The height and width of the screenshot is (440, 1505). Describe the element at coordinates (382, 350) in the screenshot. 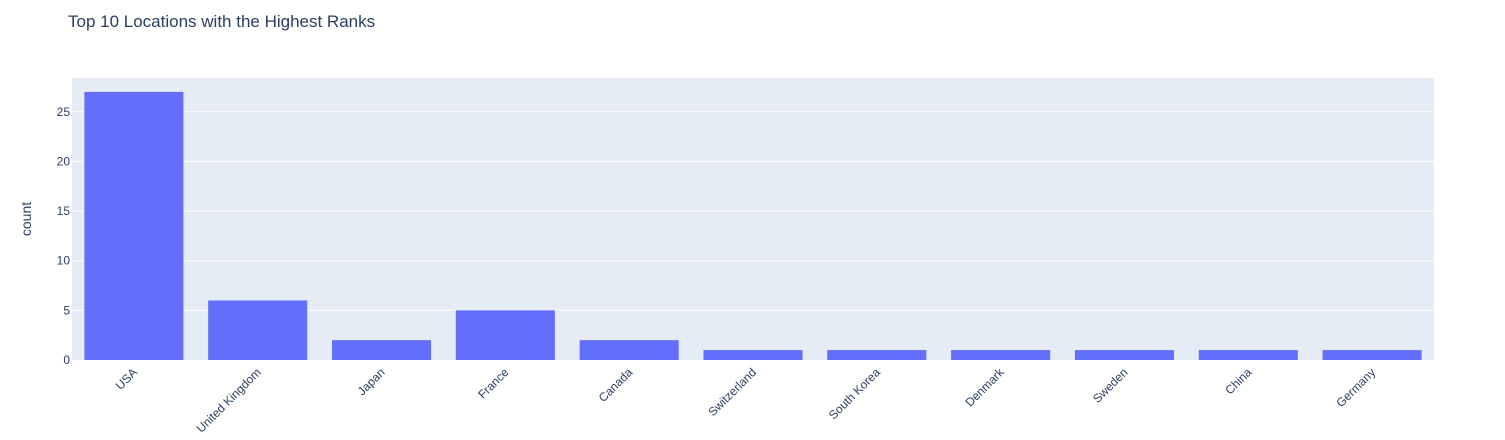

I see `bar-japan` at that location.